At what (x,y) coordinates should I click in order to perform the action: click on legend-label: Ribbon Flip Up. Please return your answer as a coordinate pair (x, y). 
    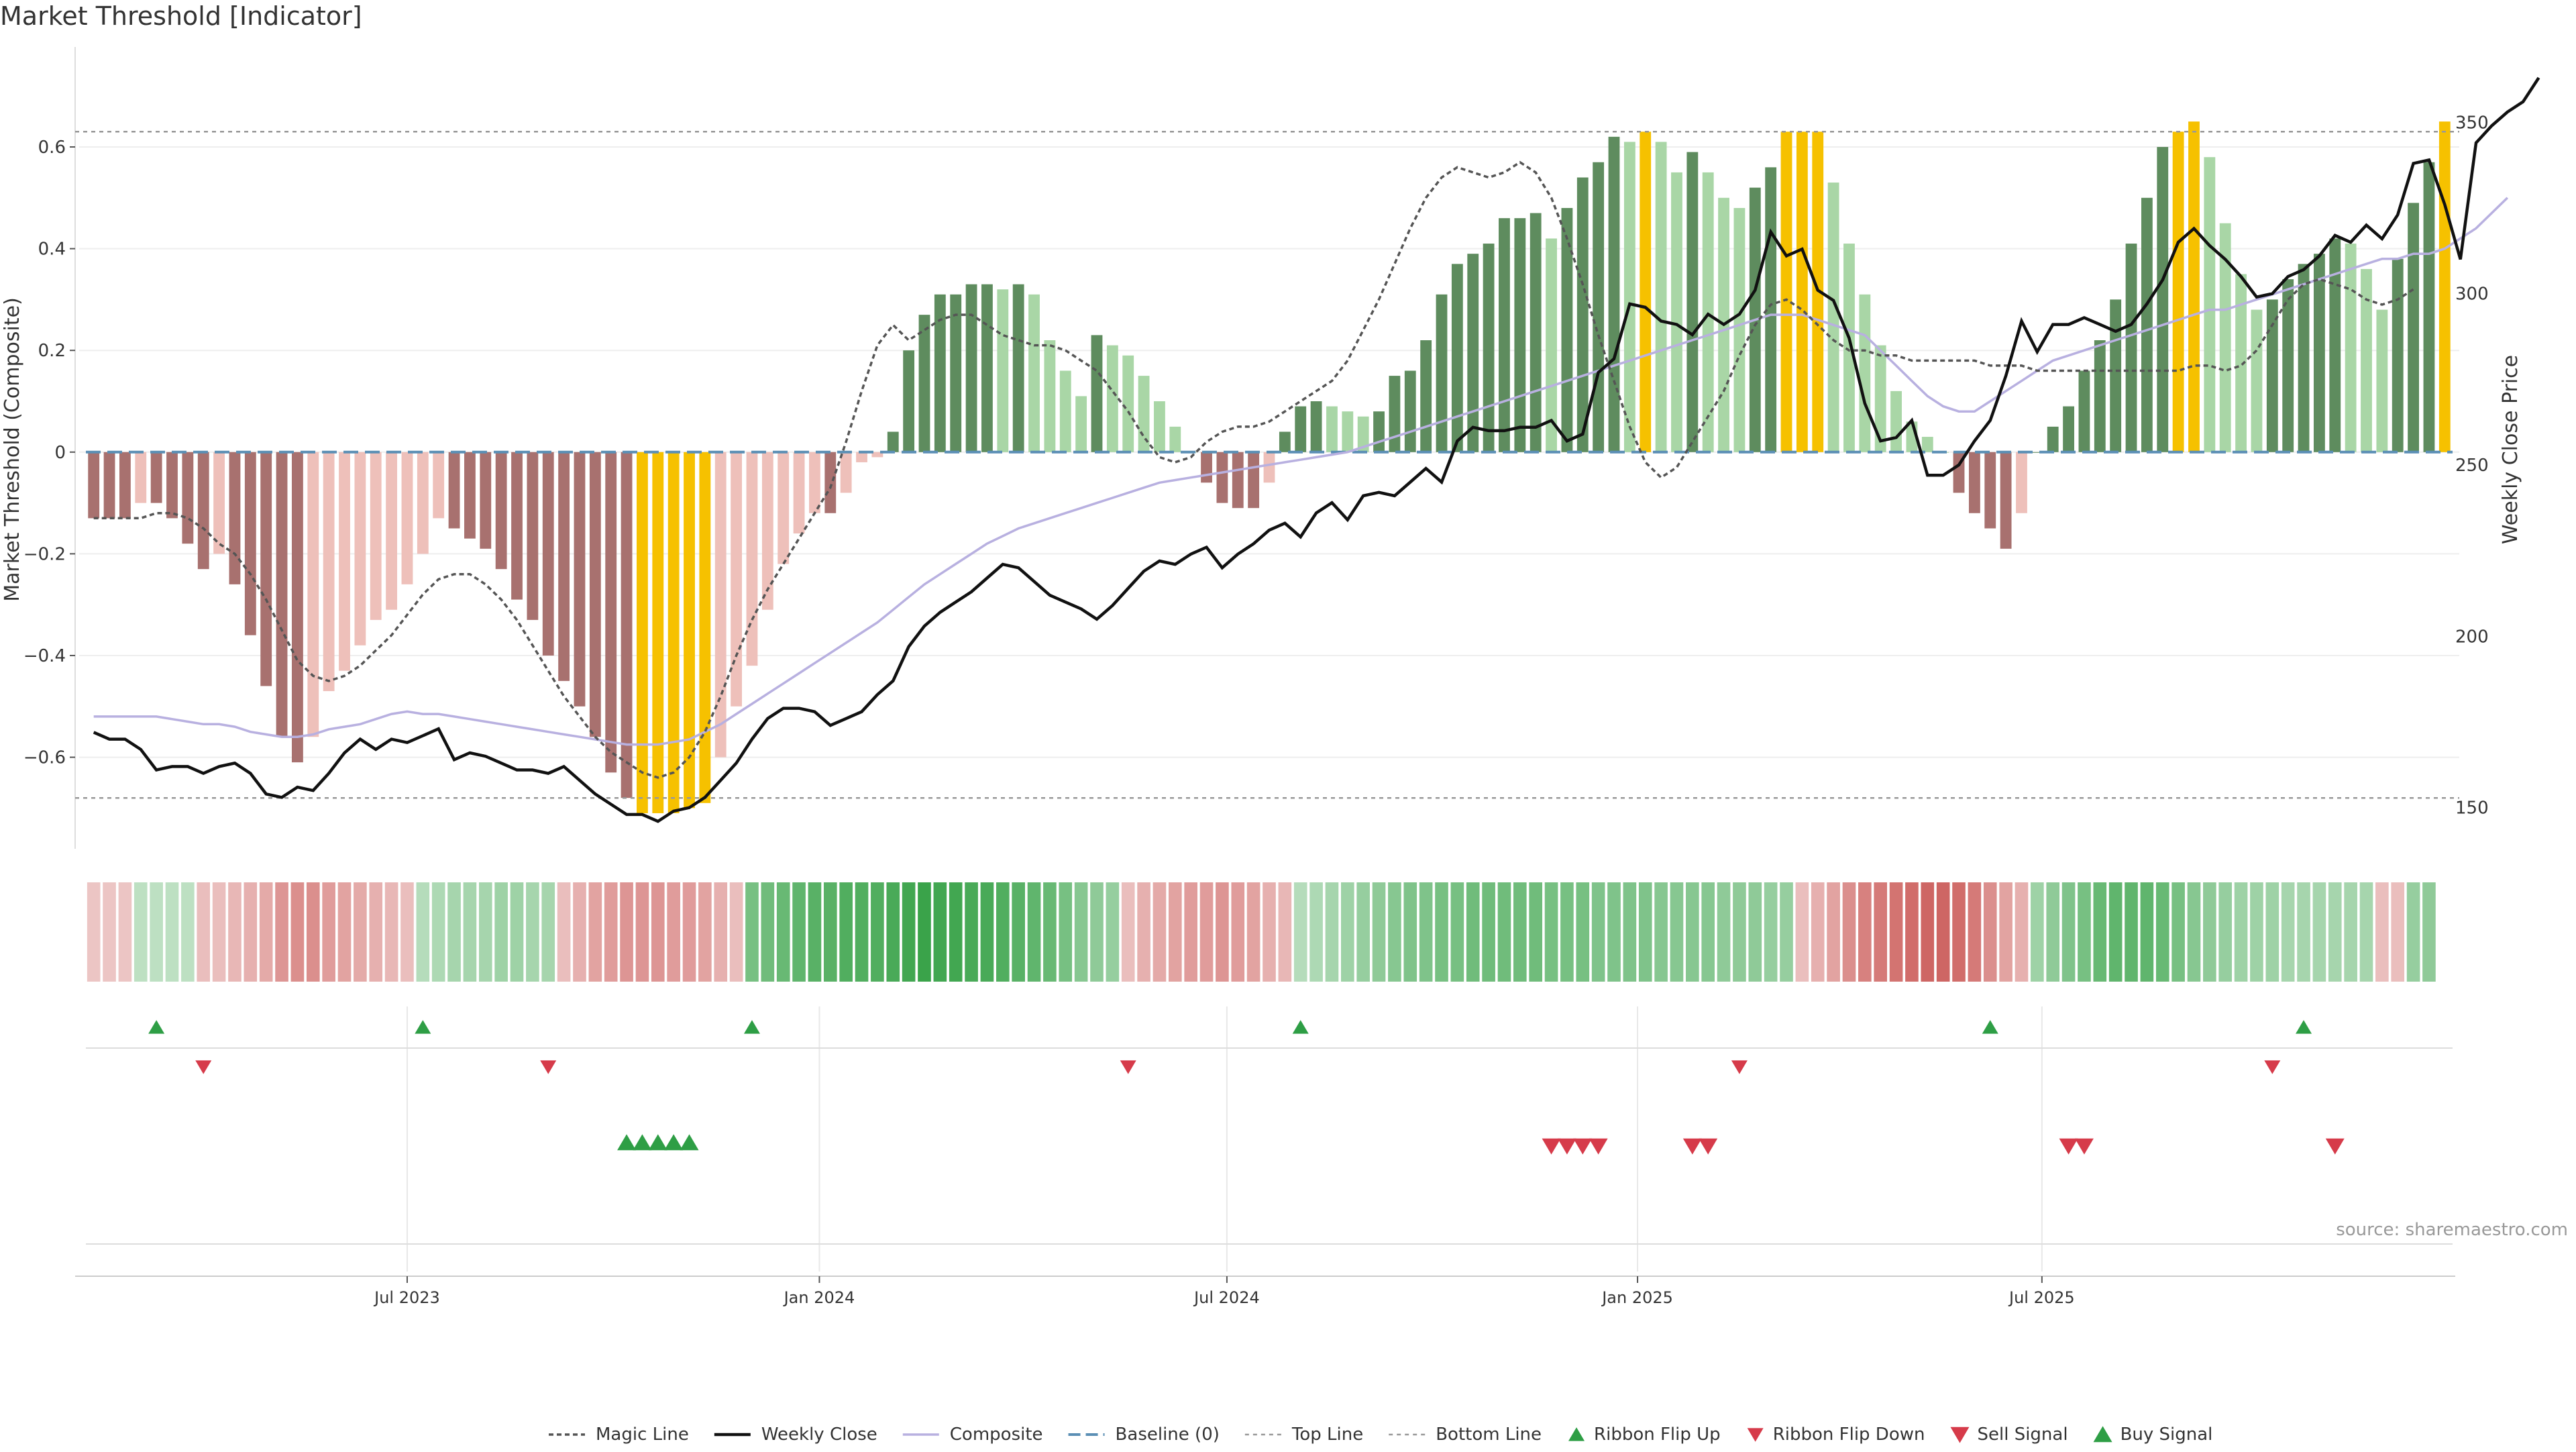
    Looking at the image, I should click on (1657, 1435).